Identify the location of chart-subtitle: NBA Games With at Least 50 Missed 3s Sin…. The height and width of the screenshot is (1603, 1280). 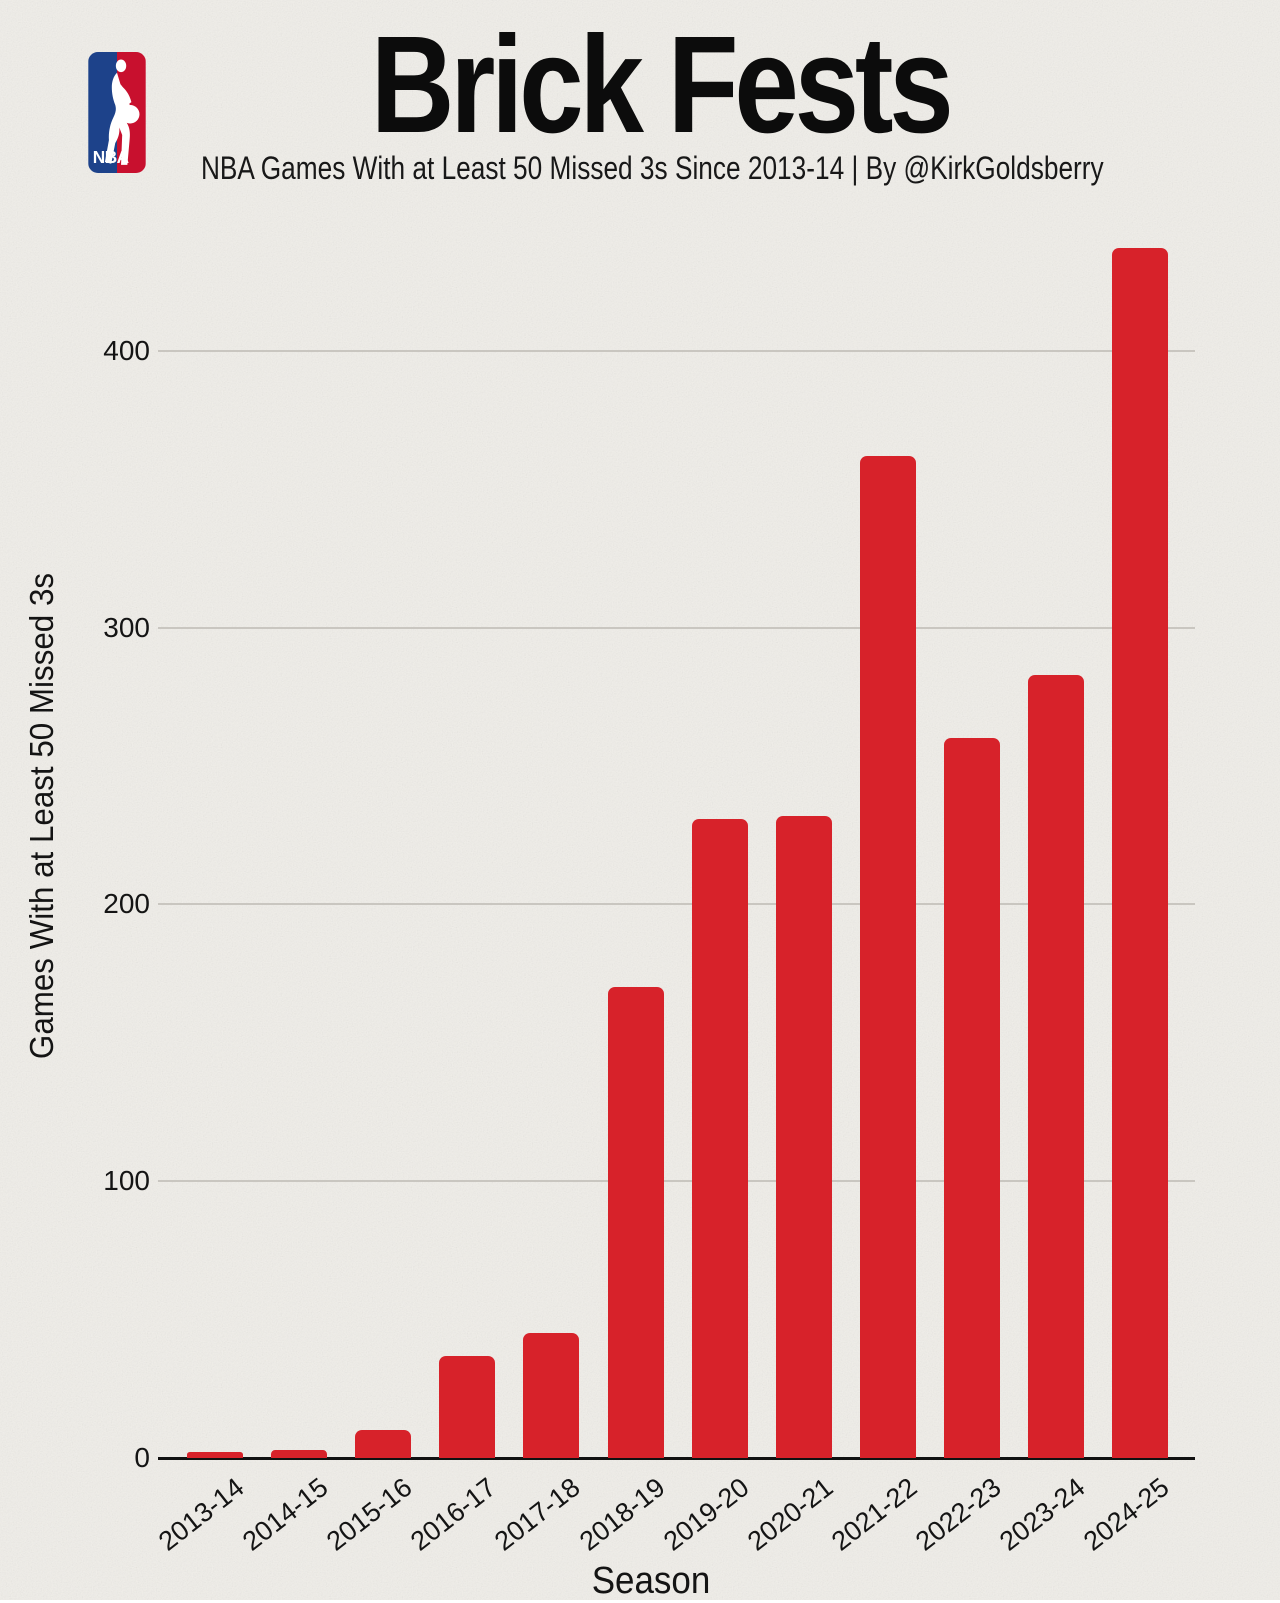
(652, 168).